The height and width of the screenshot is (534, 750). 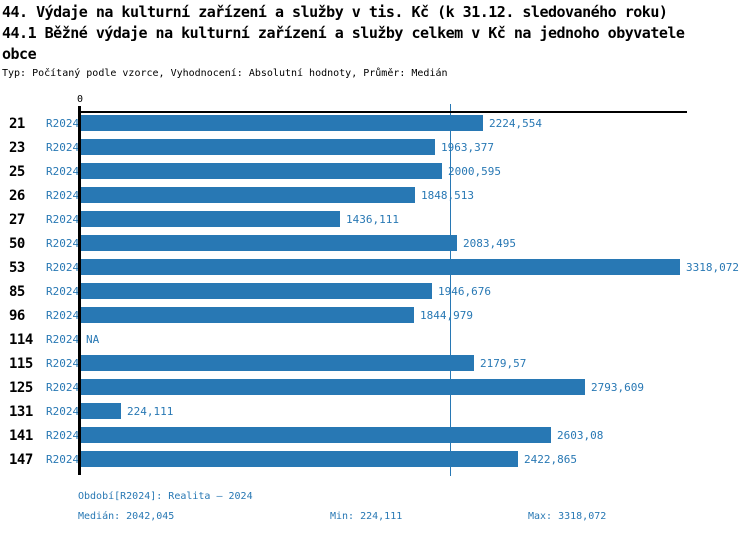 I want to click on y-axis-line, so click(x=79, y=290).